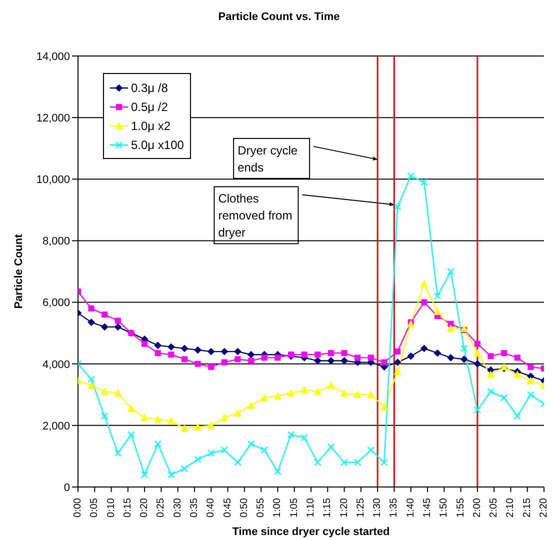 The height and width of the screenshot is (540, 558). What do you see at coordinates (311, 532) in the screenshot?
I see `x-axis-title: Time since dryer cycle started` at bounding box center [311, 532].